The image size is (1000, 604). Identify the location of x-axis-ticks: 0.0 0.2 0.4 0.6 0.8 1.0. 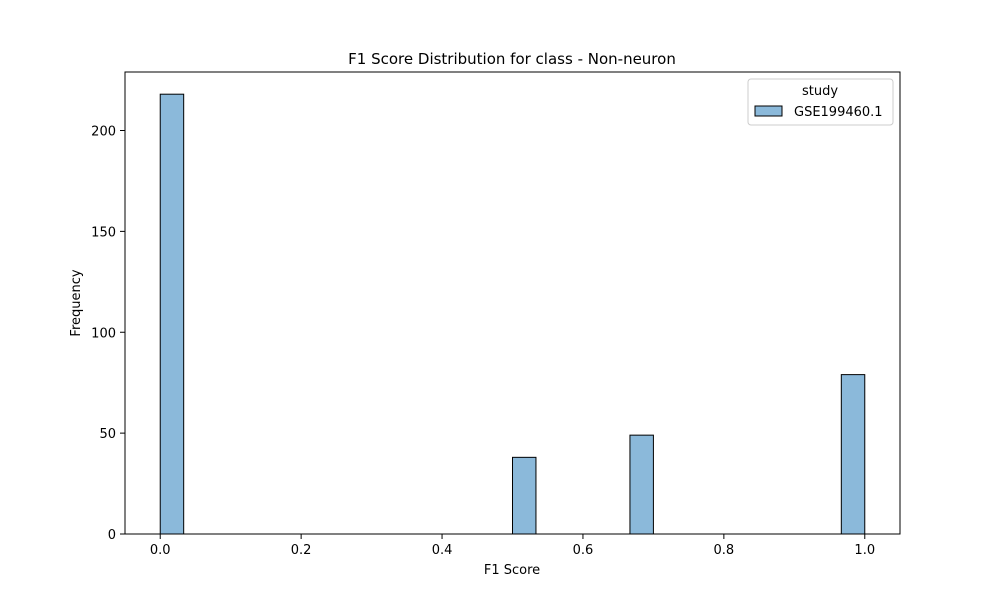
(512, 546).